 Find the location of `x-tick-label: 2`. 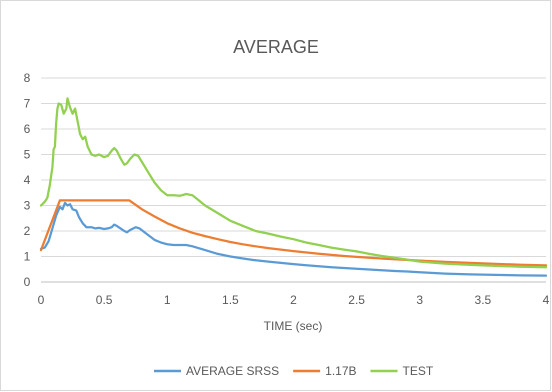

x-tick-label: 2 is located at coordinates (293, 300).